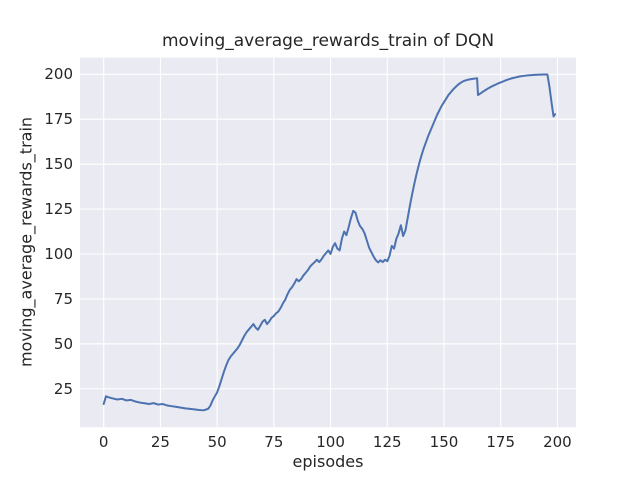 This screenshot has width=640, height=480. I want to click on y-tick-label: 150, so click(58, 164).